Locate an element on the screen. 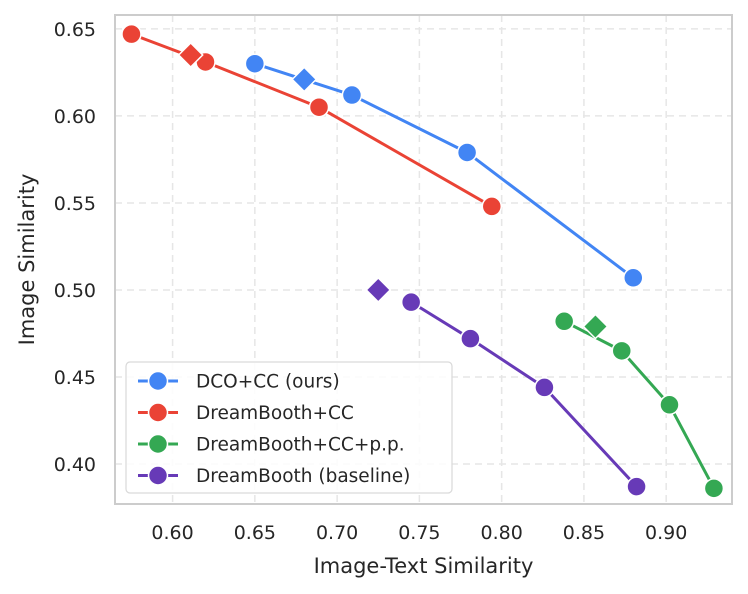  y-tick-label: 0.60 is located at coordinates (75, 117).